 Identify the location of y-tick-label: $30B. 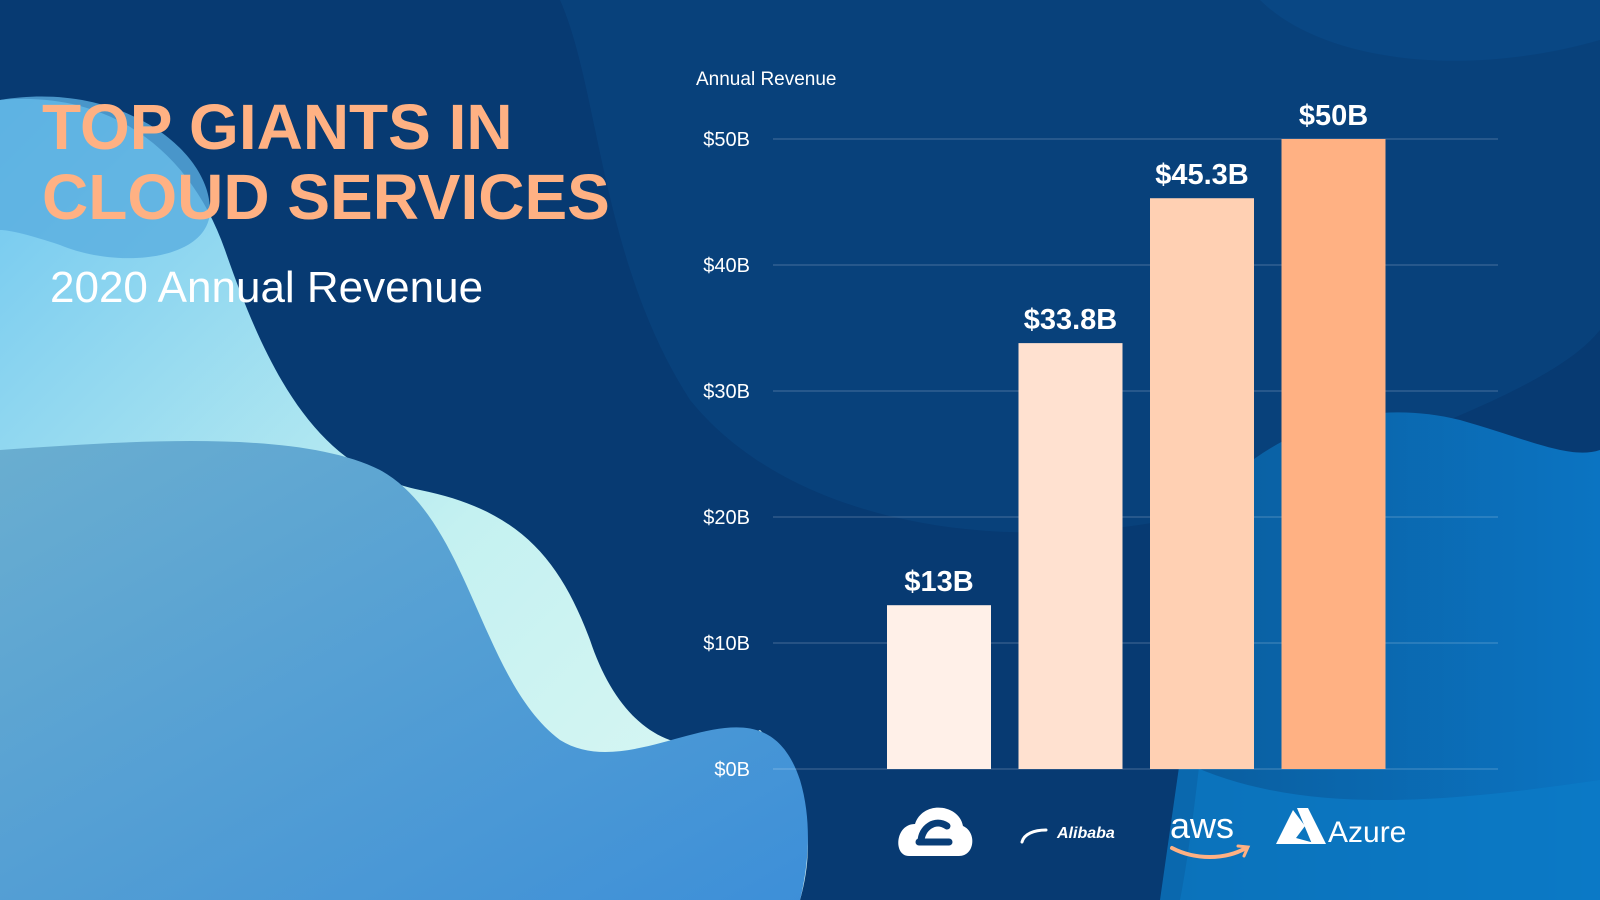
(726, 392).